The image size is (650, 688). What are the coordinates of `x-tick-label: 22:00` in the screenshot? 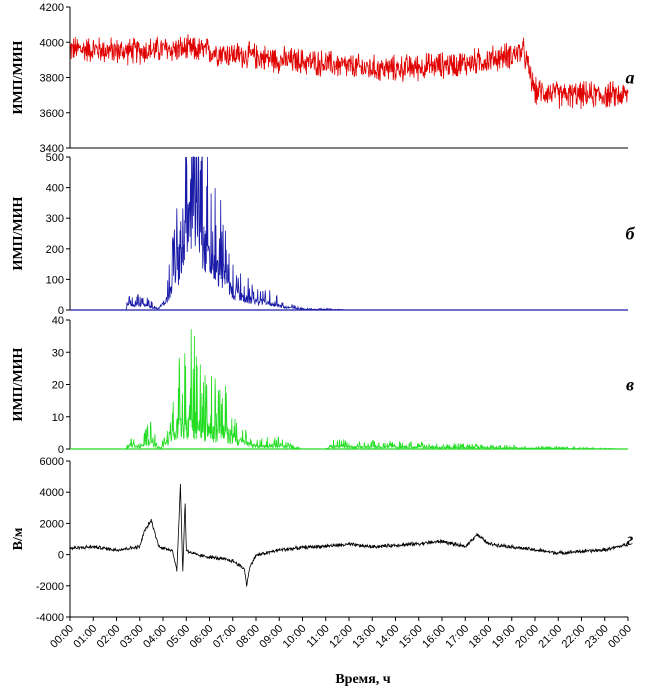 It's located at (574, 637).